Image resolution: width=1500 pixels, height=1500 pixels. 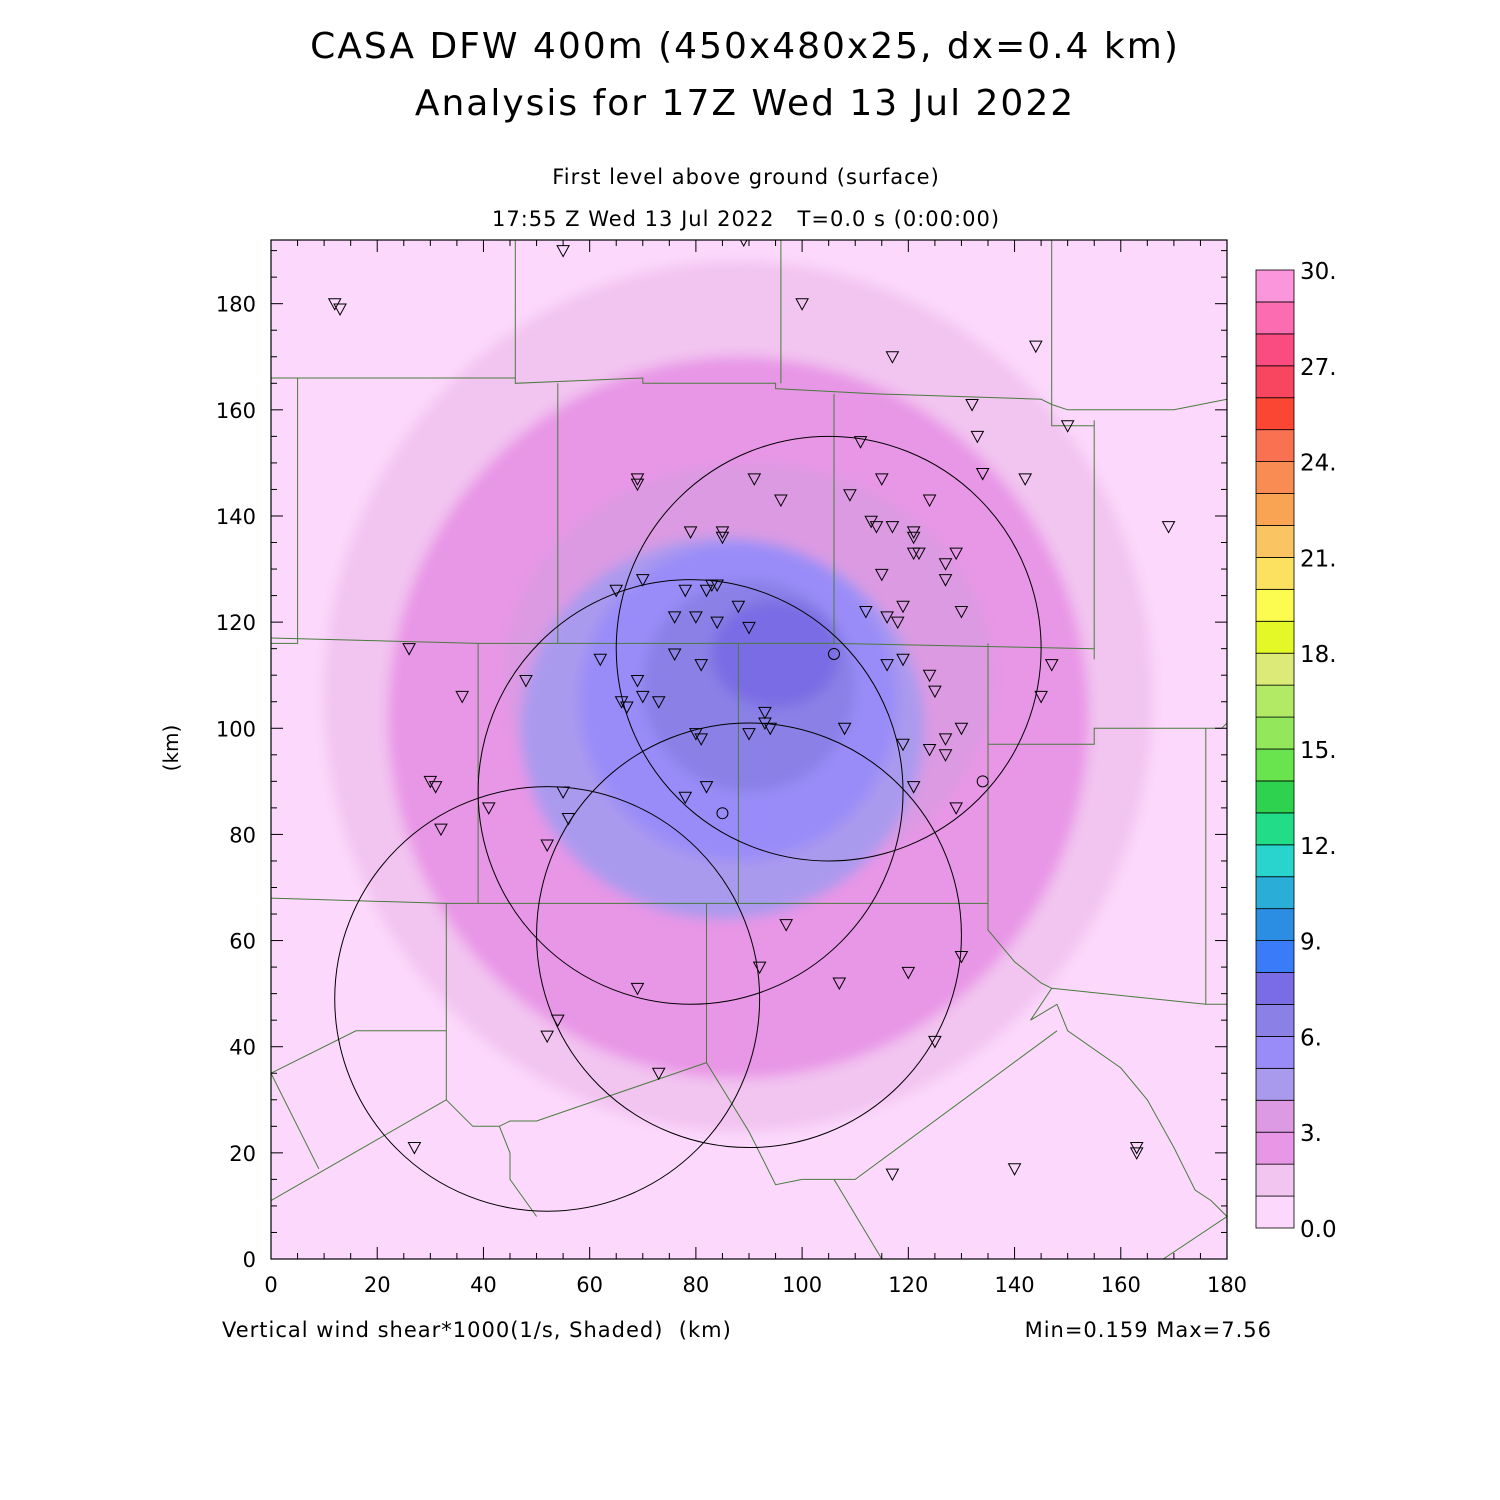 I want to click on colorbar-labels: 0.0 3. 6. 9. 12. 15. 18. 21. 24. 27. 30., so click(x=1318, y=751).